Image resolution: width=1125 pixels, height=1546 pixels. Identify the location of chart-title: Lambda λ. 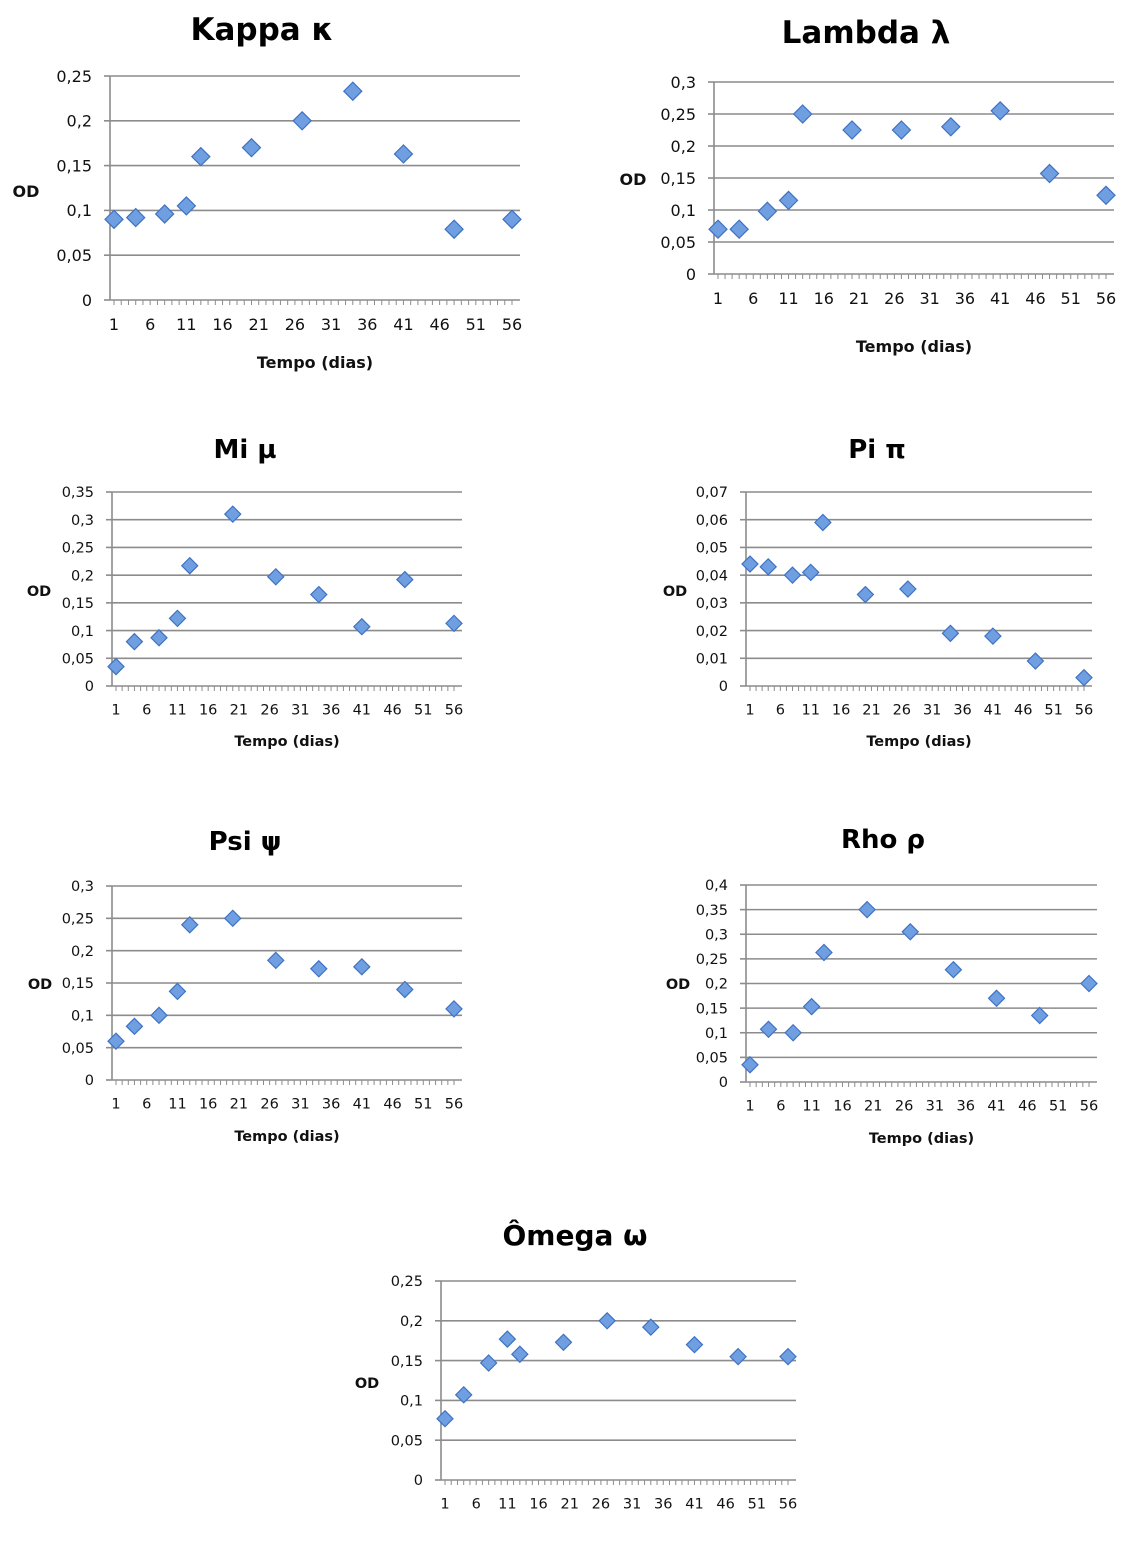
(866, 33).